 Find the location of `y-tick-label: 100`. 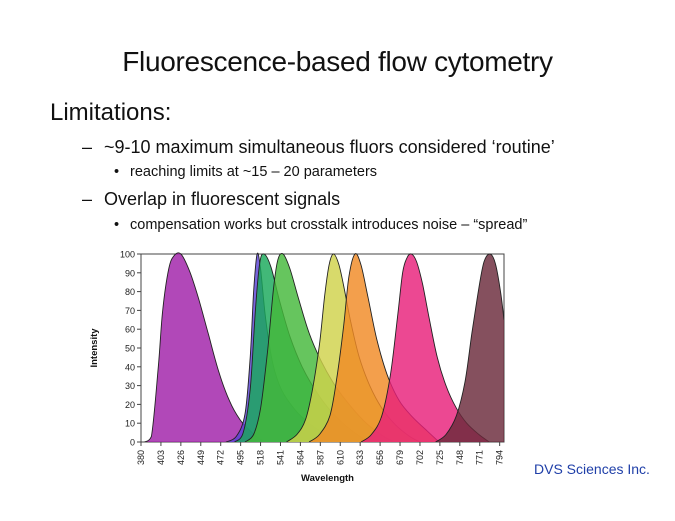

y-tick-label: 100 is located at coordinates (127, 255).